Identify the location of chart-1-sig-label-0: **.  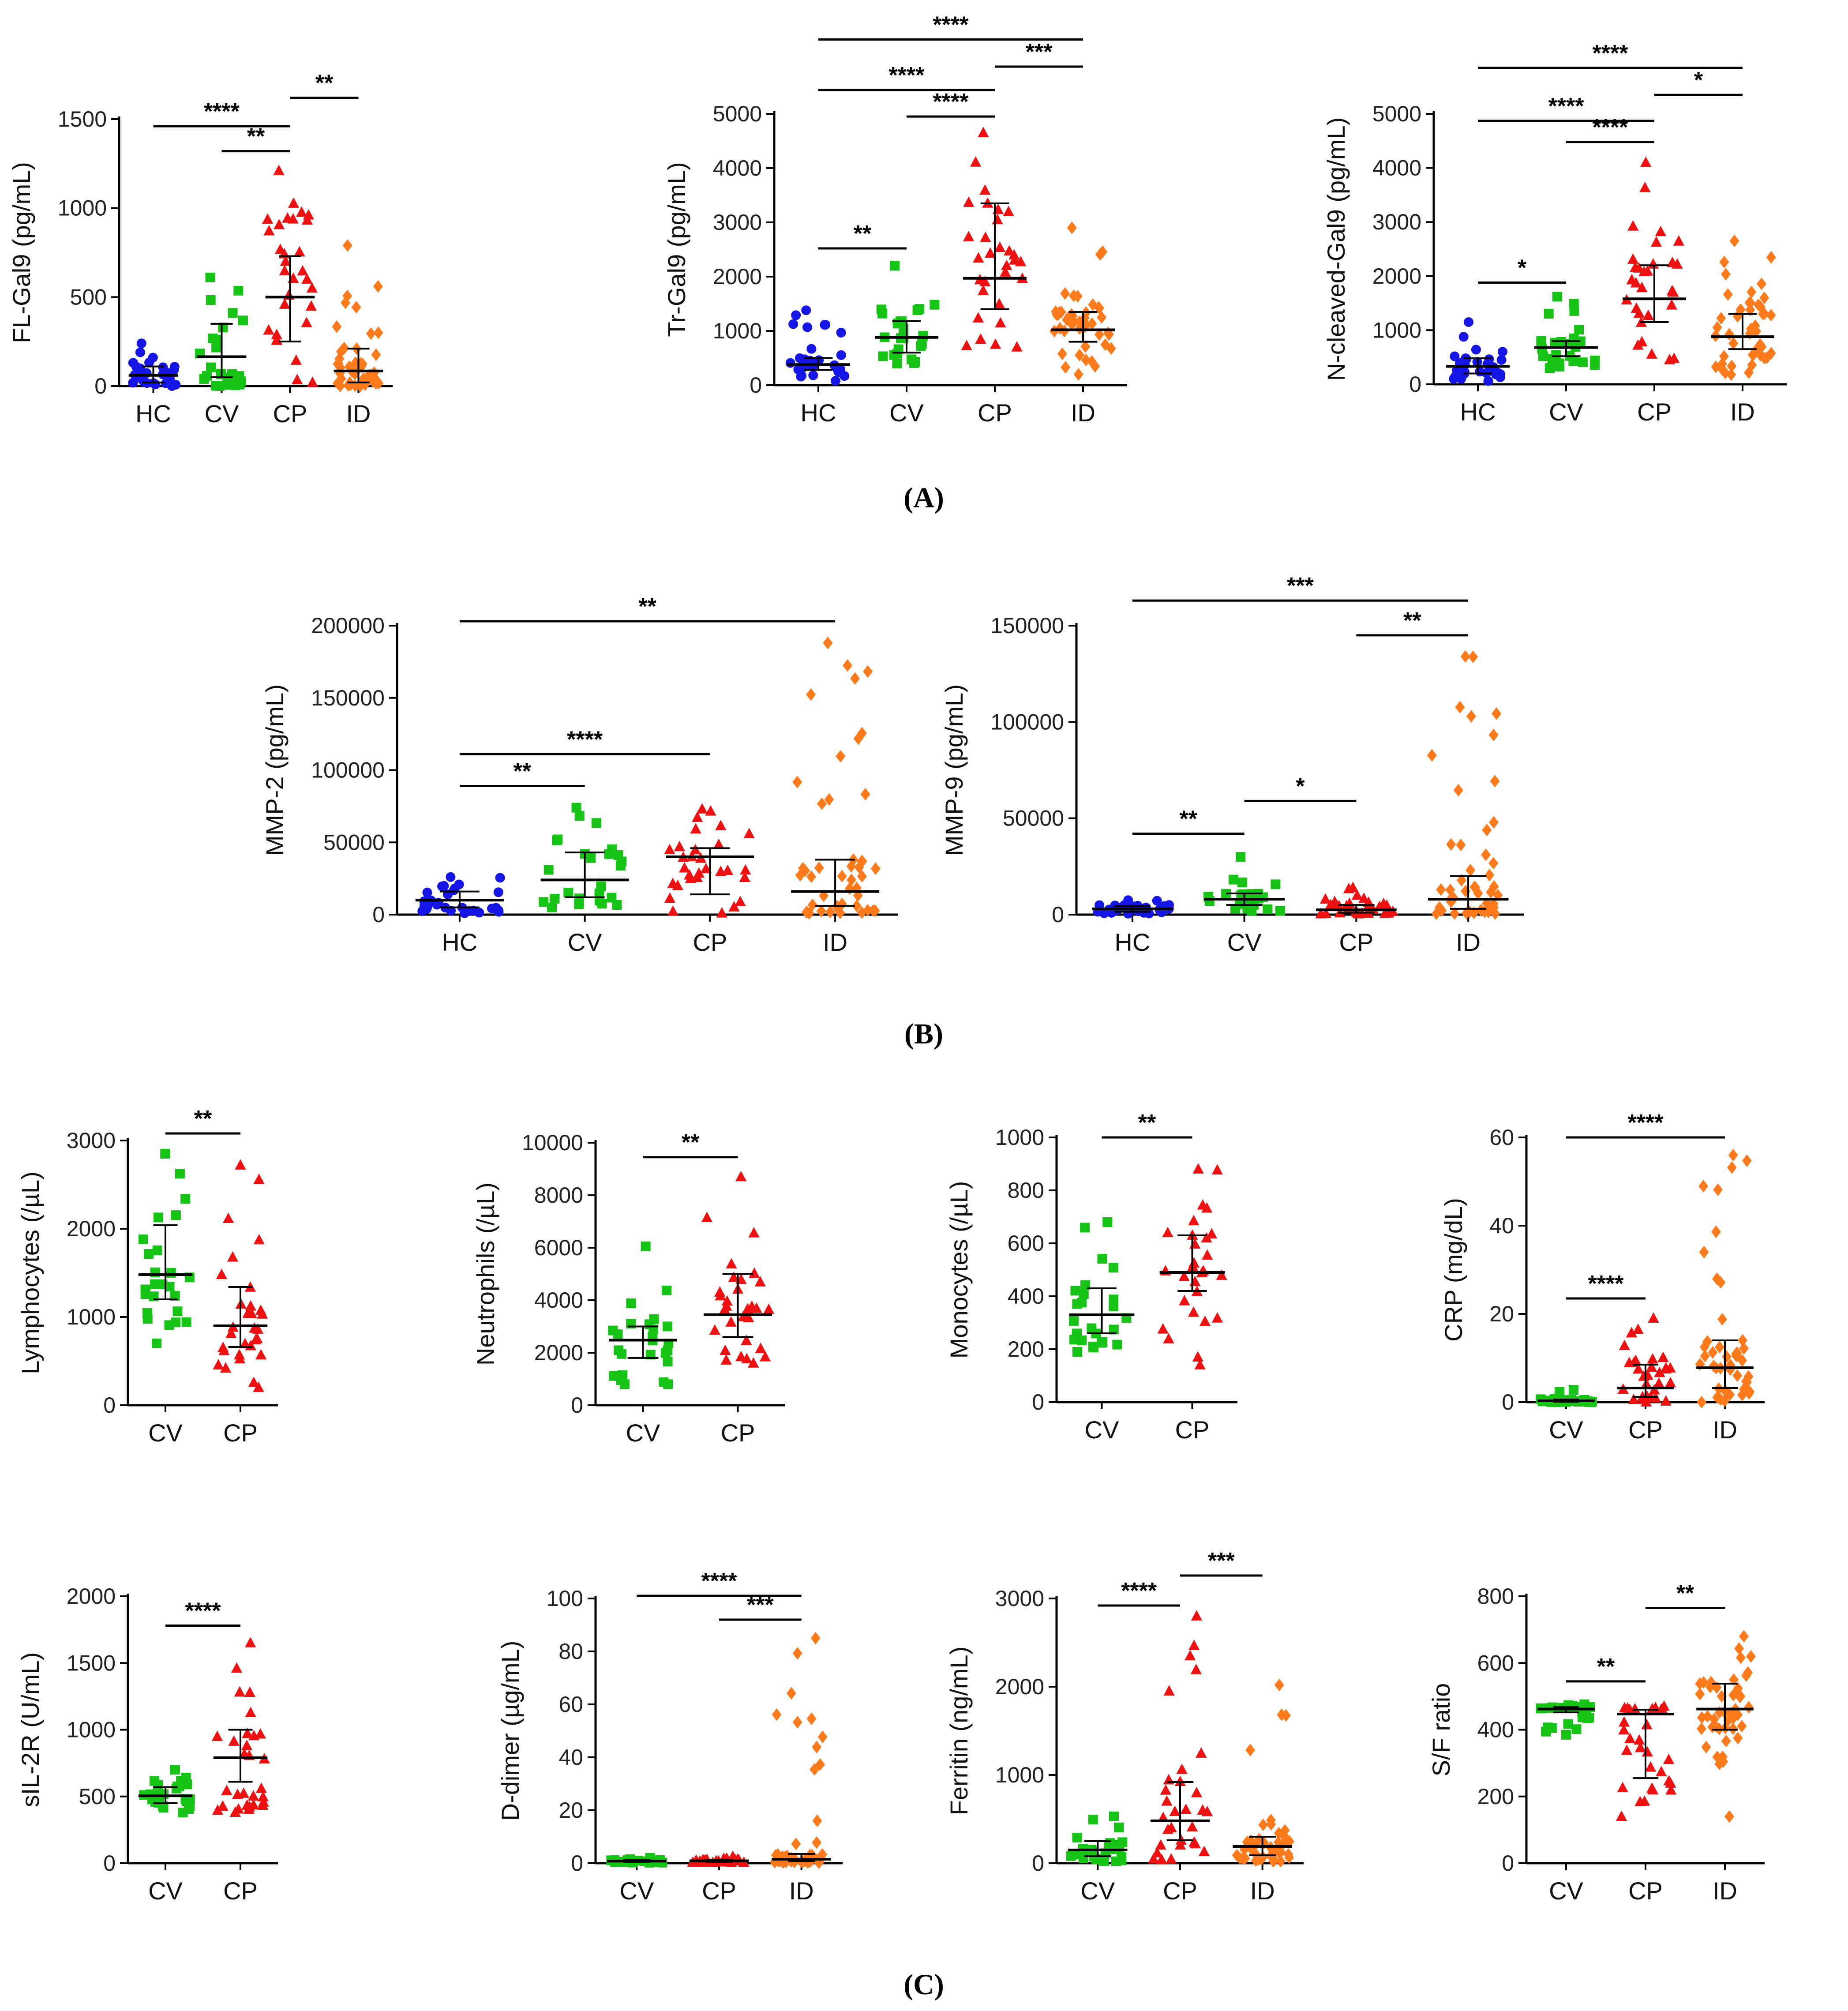
(863, 234).